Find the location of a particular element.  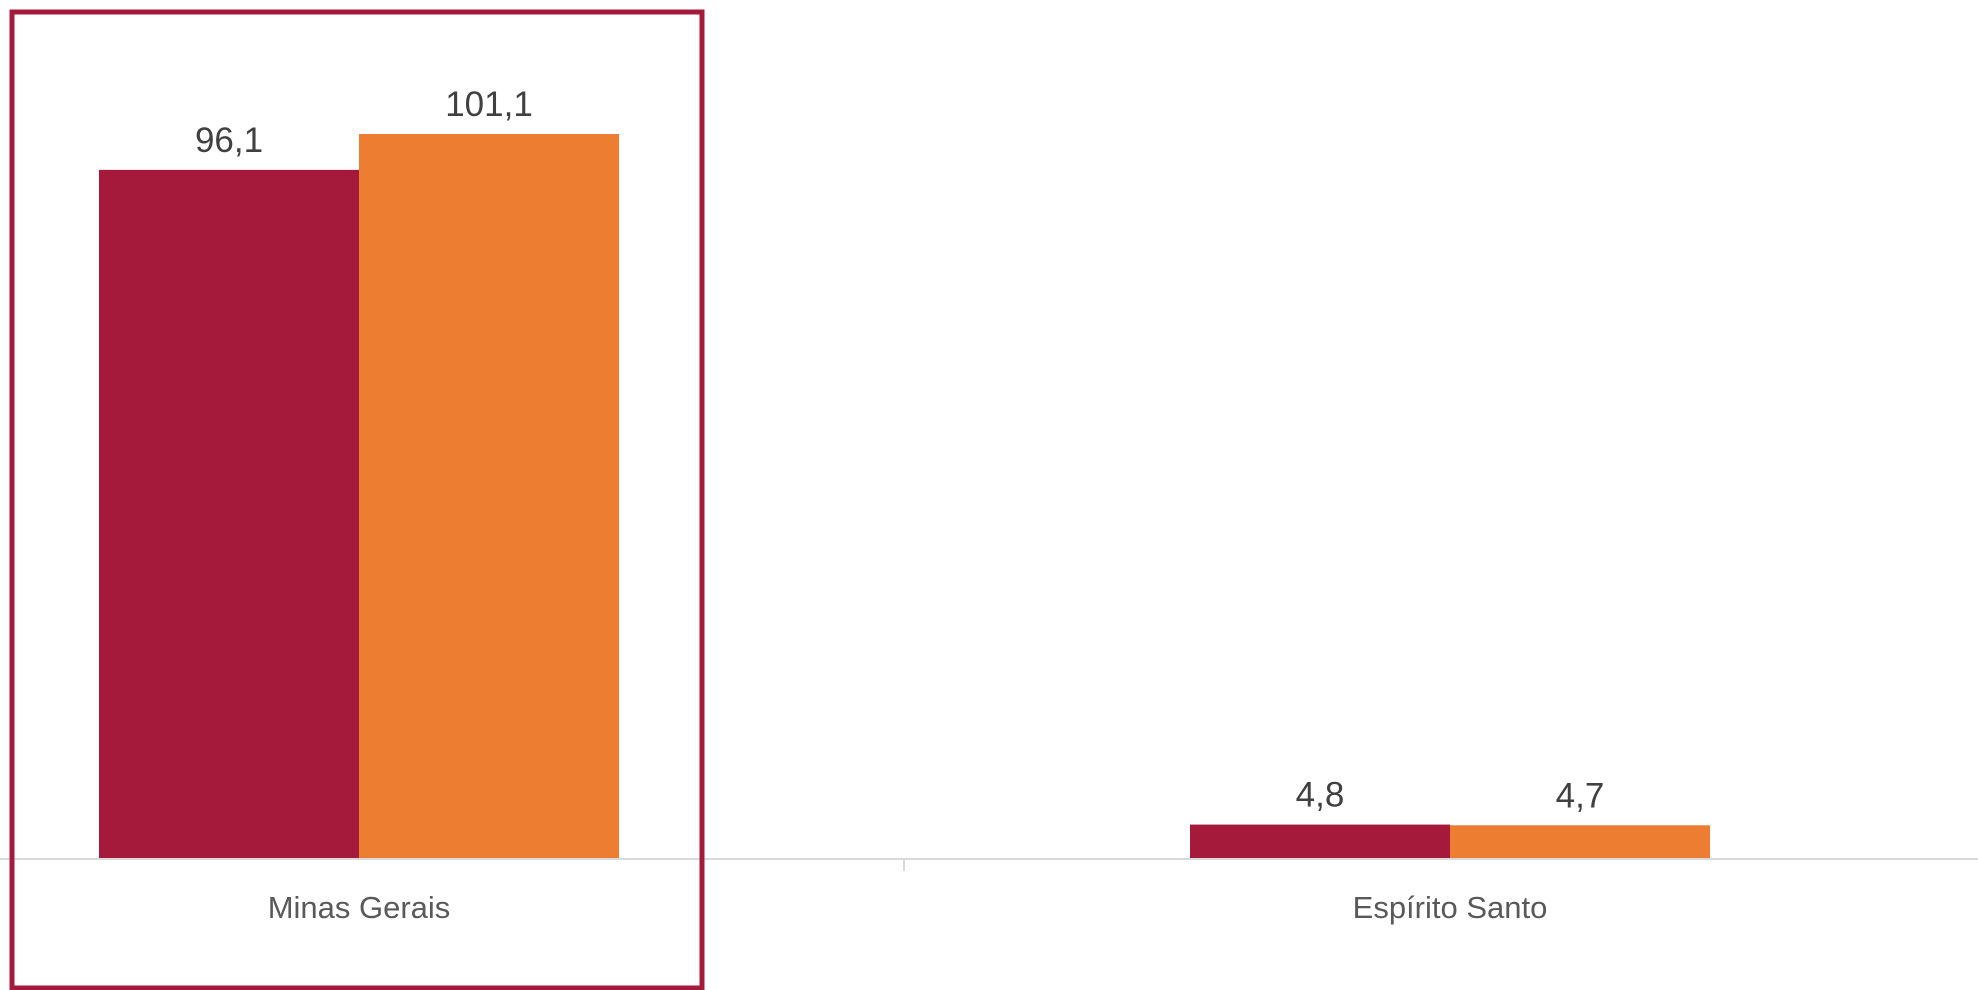

category-label-1: Espírito Santo is located at coordinates (1450, 907).